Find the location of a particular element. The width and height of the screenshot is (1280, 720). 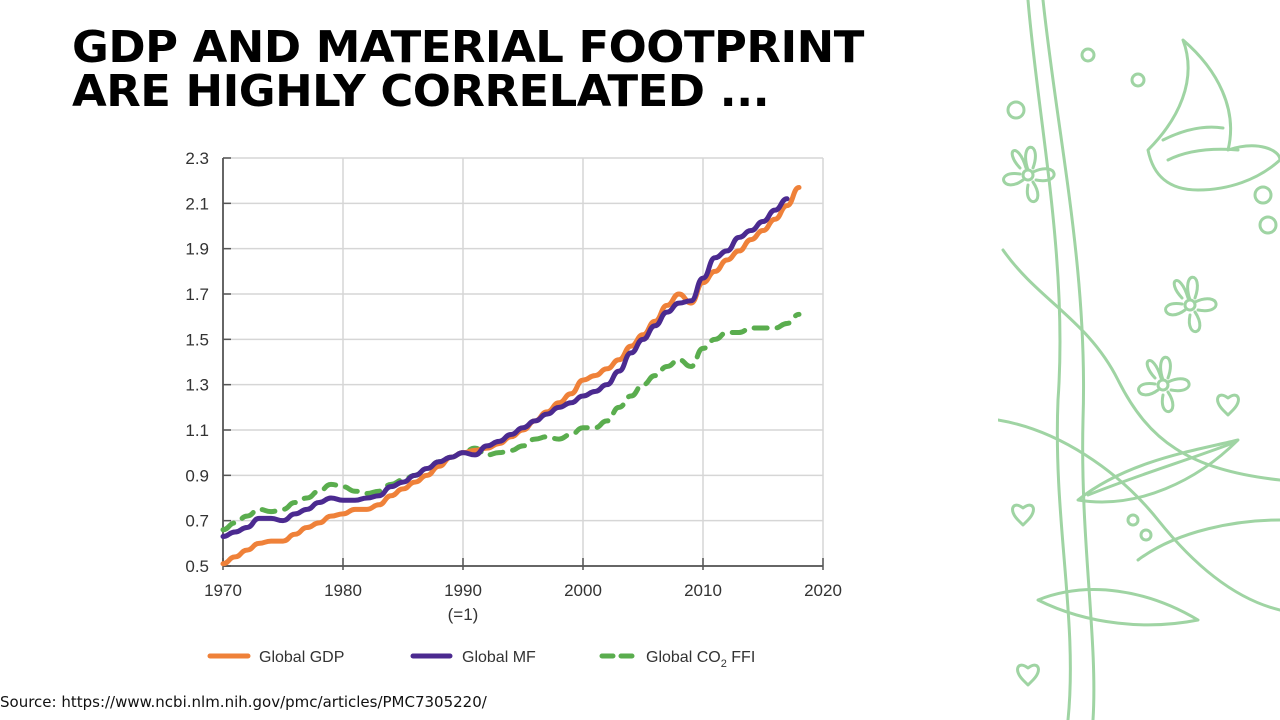

x-axis-ticks: 1970 1980 1990 2000 2010 2020 is located at coordinates (523, 579).